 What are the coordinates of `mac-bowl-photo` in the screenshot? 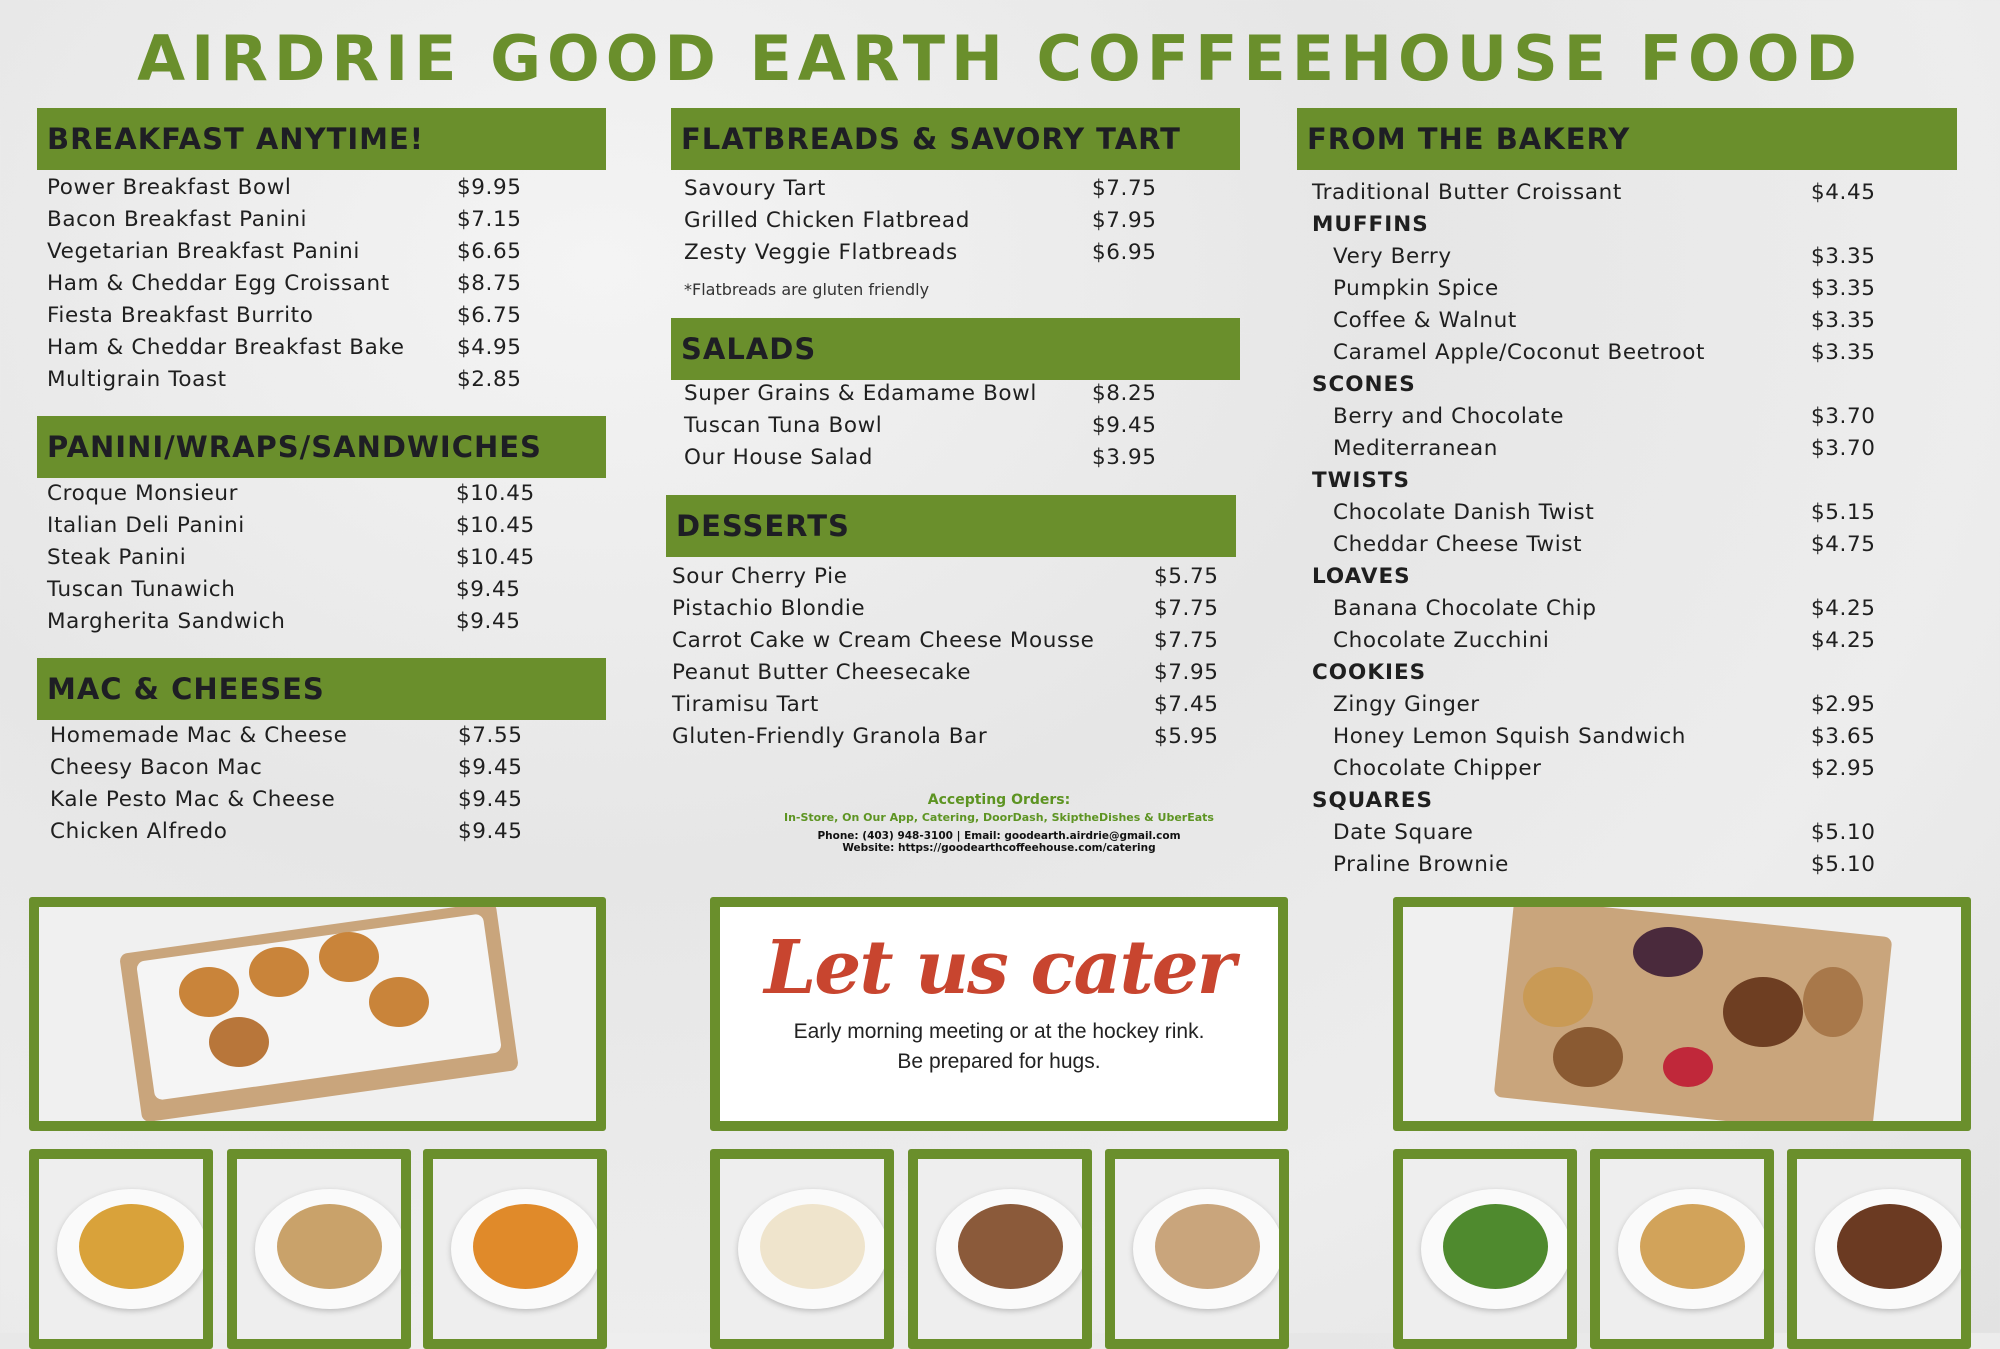 It's located at (515, 1249).